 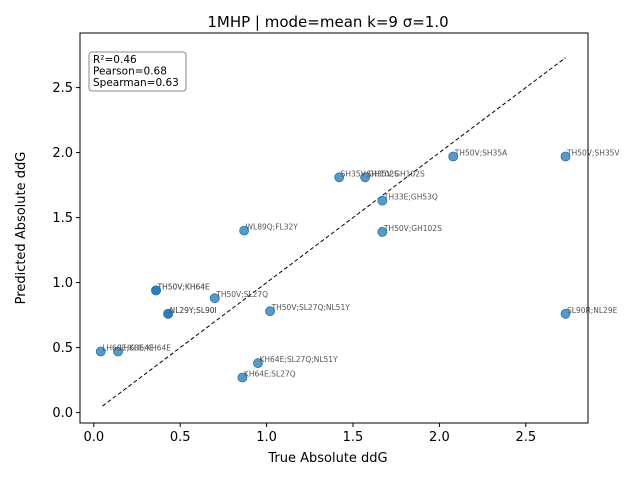 What do you see at coordinates (184, 286) in the screenshot?
I see `data-point-label: TH50V;KH64E` at bounding box center [184, 286].